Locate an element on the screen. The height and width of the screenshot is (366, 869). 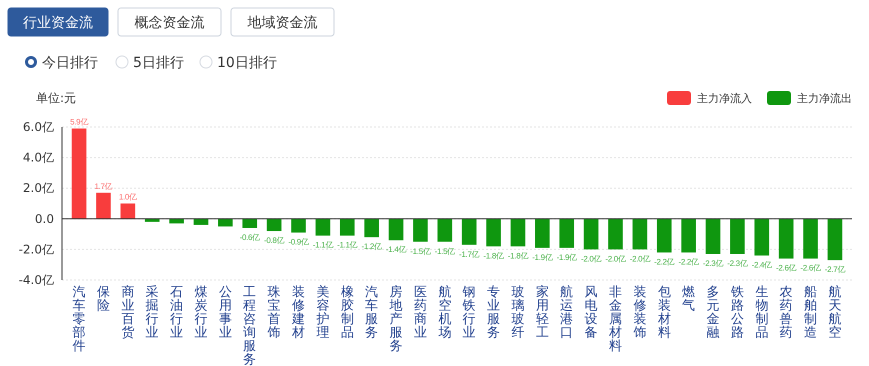
x-tick-label: 公用事业 is located at coordinates (225, 312).